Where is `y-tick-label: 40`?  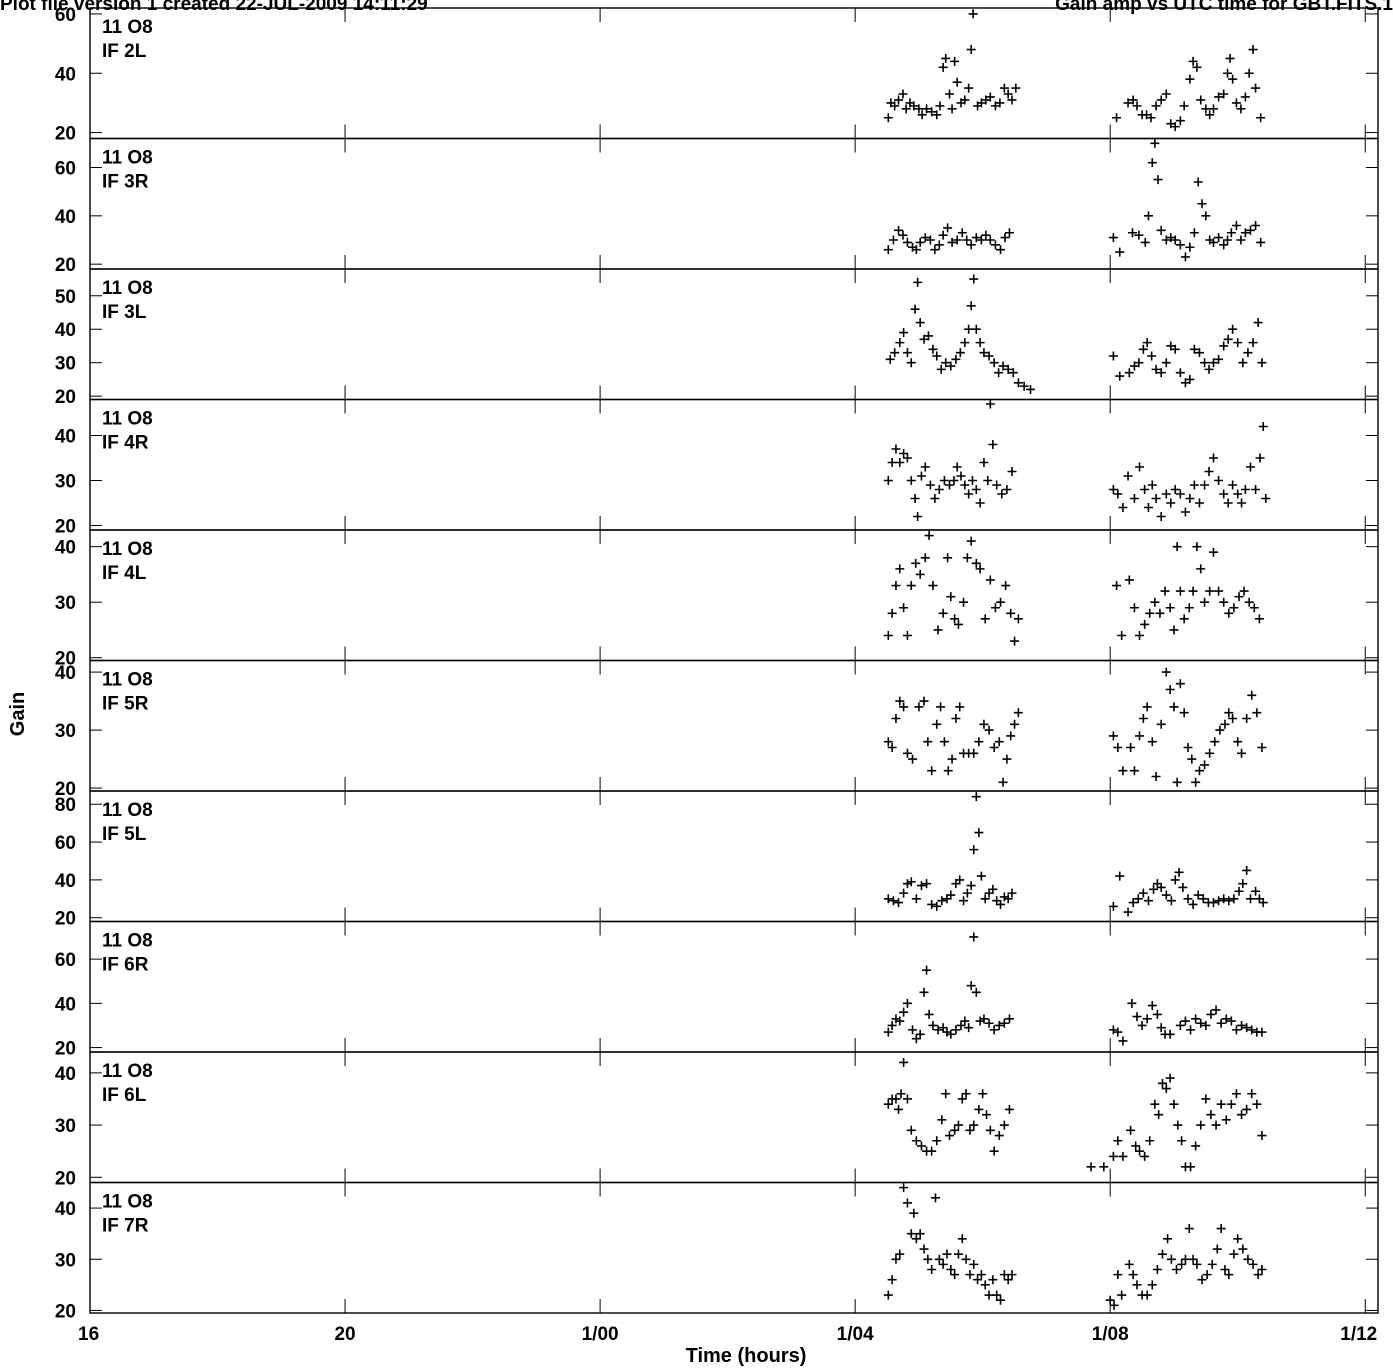 y-tick-label: 40 is located at coordinates (65, 881).